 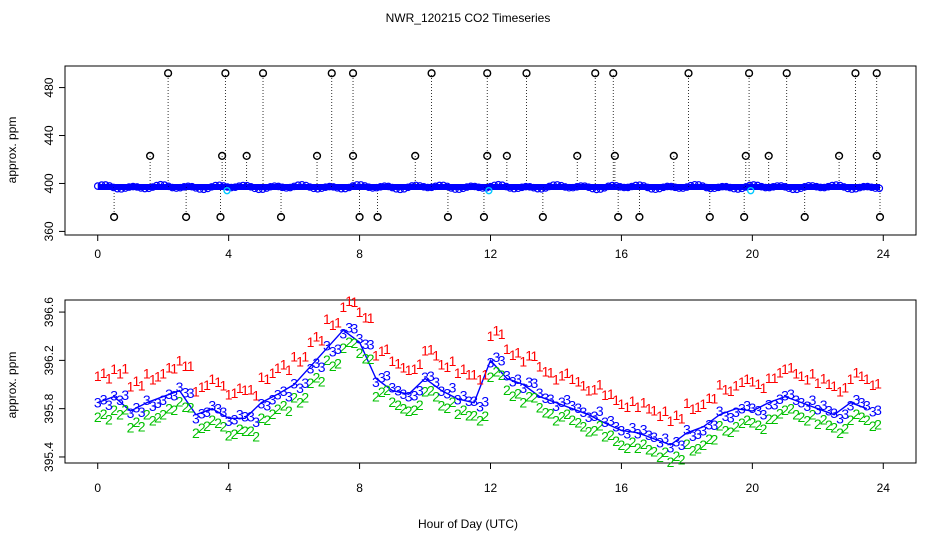 What do you see at coordinates (12, 150) in the screenshot?
I see `top-ylabel: approx. ppm` at bounding box center [12, 150].